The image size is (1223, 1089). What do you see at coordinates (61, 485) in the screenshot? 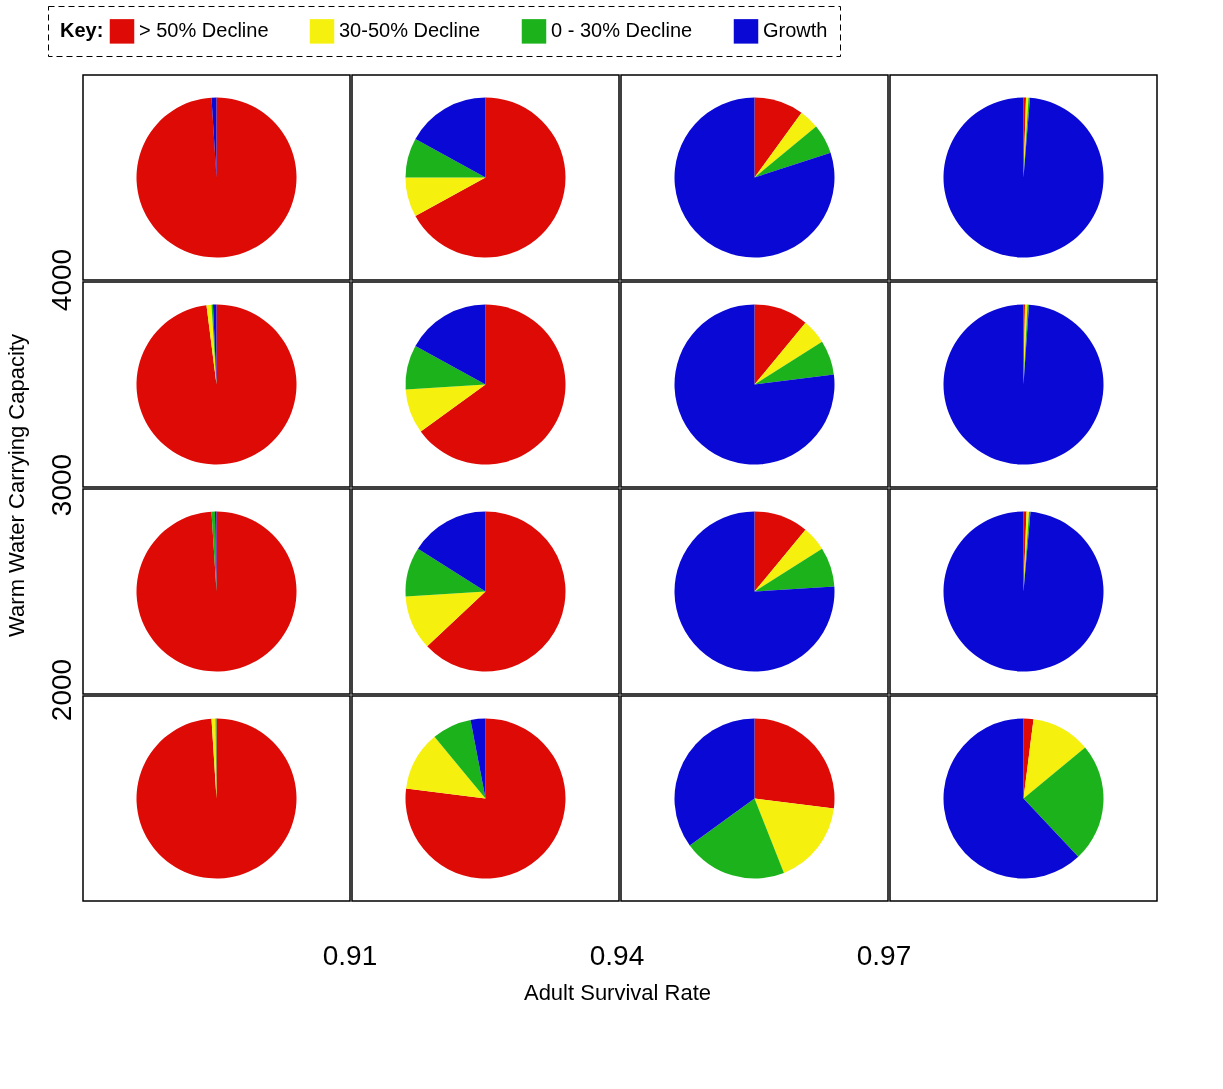
I see `text: 3000` at bounding box center [61, 485].